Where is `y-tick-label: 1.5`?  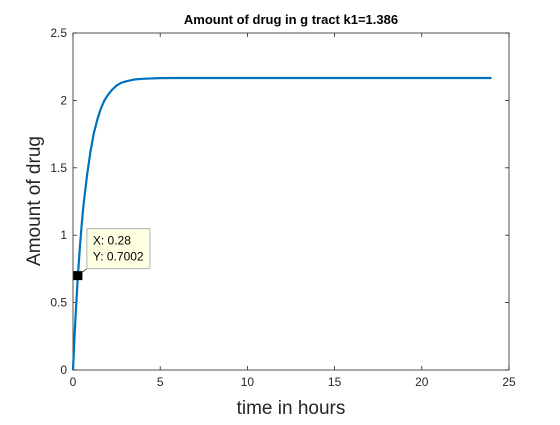 y-tick-label: 1.5 is located at coordinates (58, 168).